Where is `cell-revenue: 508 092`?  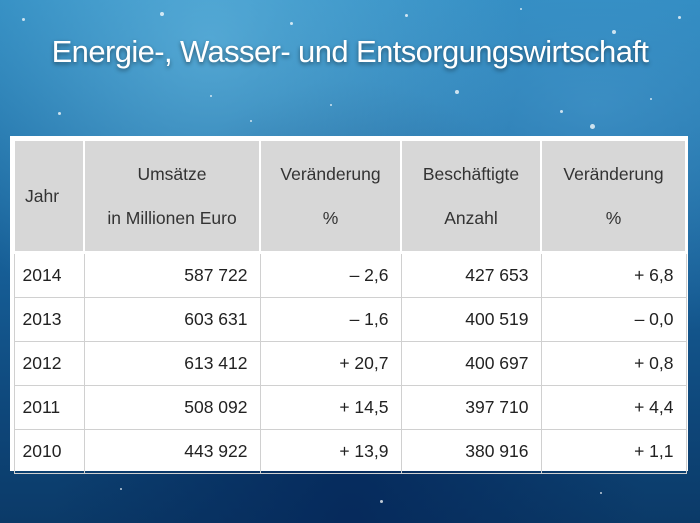 cell-revenue: 508 092 is located at coordinates (172, 407).